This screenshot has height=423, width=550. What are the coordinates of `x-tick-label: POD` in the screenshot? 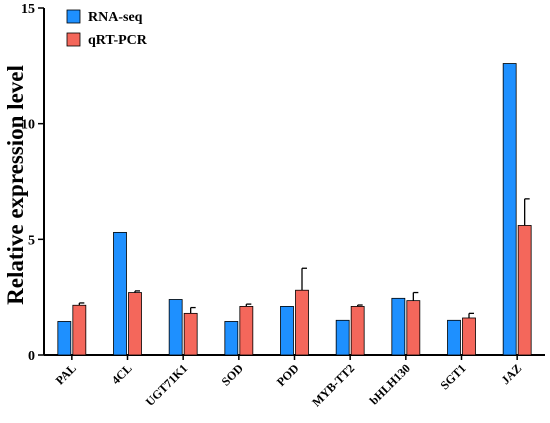 It's located at (288, 375).